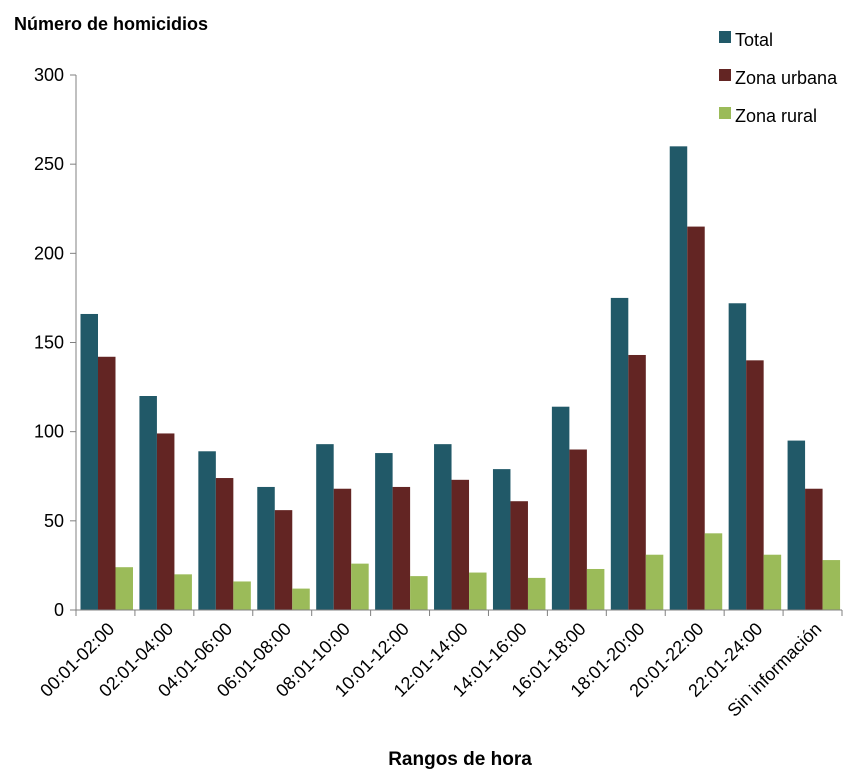 The image size is (860, 770). I want to click on legend-label: Total, so click(754, 40).